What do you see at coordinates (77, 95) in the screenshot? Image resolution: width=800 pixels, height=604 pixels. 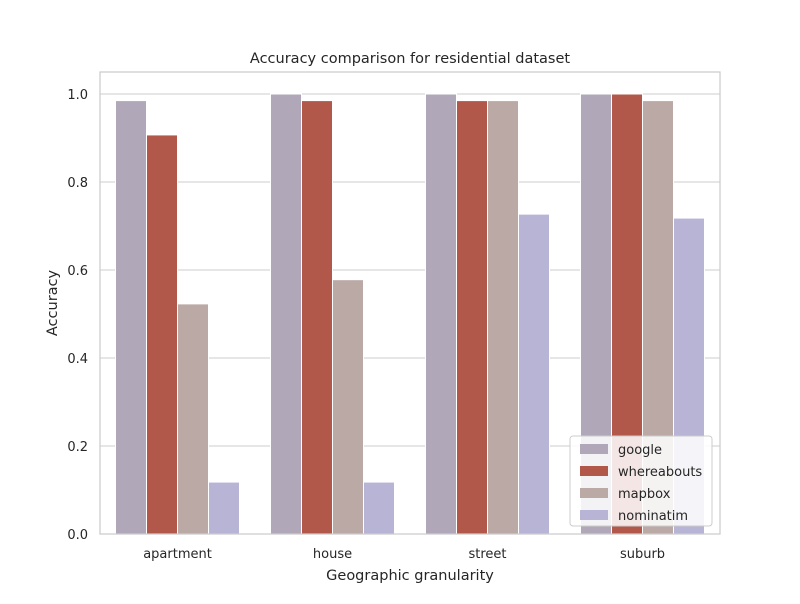 I see `y-tick-label: 1.0` at bounding box center [77, 95].